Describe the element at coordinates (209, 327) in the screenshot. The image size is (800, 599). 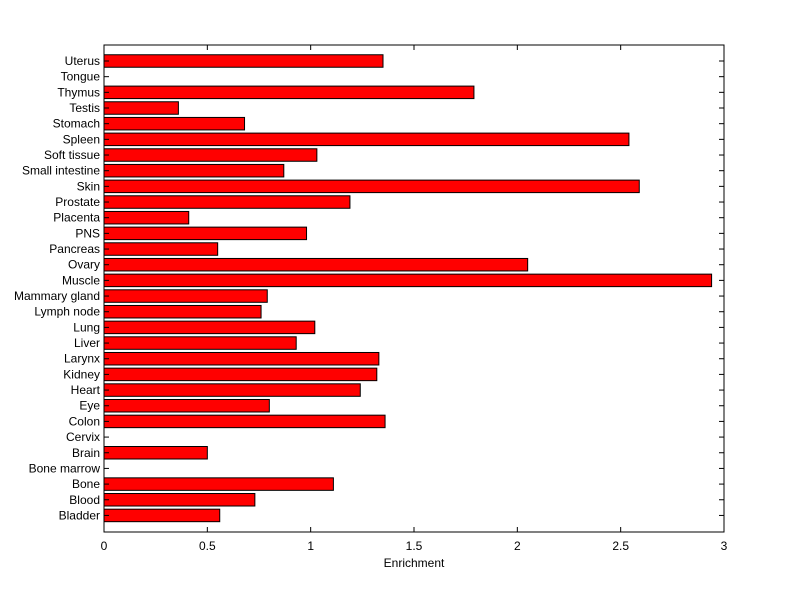
I see `bar-lung` at that location.